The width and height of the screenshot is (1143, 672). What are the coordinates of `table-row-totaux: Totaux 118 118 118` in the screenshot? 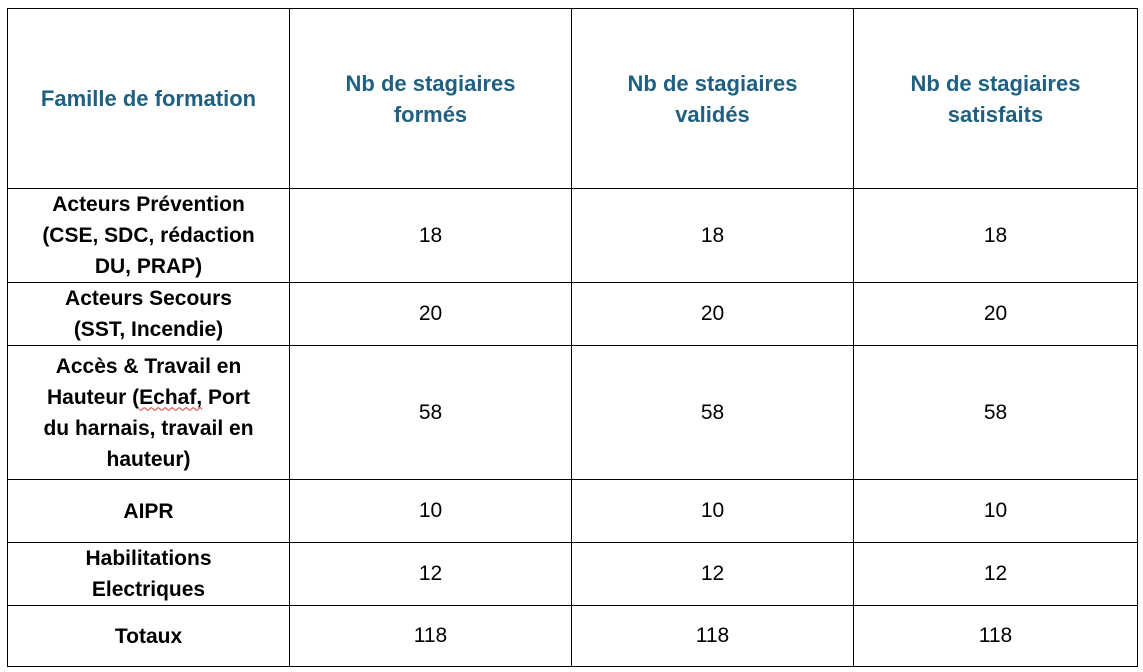 It's located at (572, 636).